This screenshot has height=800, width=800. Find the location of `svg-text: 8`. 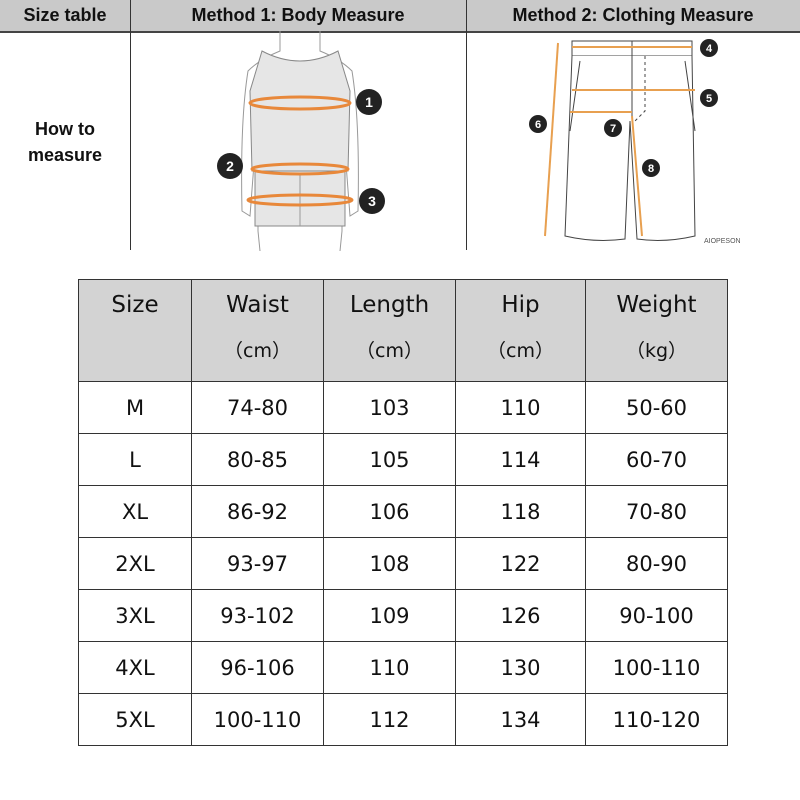

svg-text: 8 is located at coordinates (651, 169).